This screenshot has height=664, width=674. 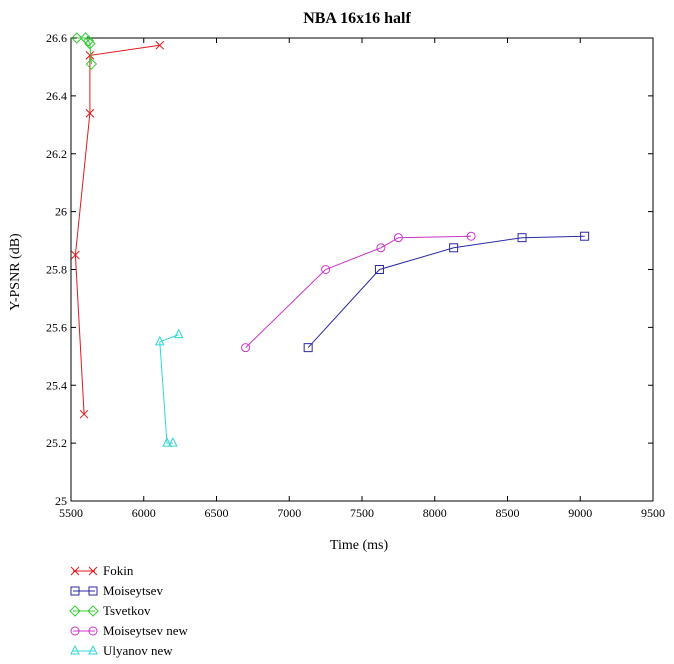 I want to click on series-ulyanov-new, so click(x=169, y=387).